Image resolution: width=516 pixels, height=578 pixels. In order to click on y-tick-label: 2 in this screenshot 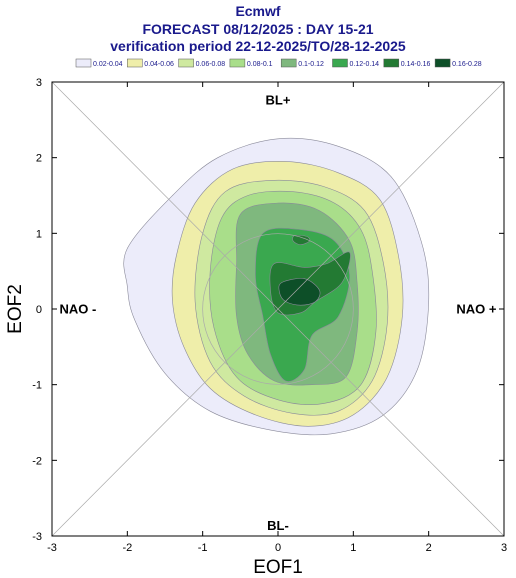, I will do `click(39, 159)`.